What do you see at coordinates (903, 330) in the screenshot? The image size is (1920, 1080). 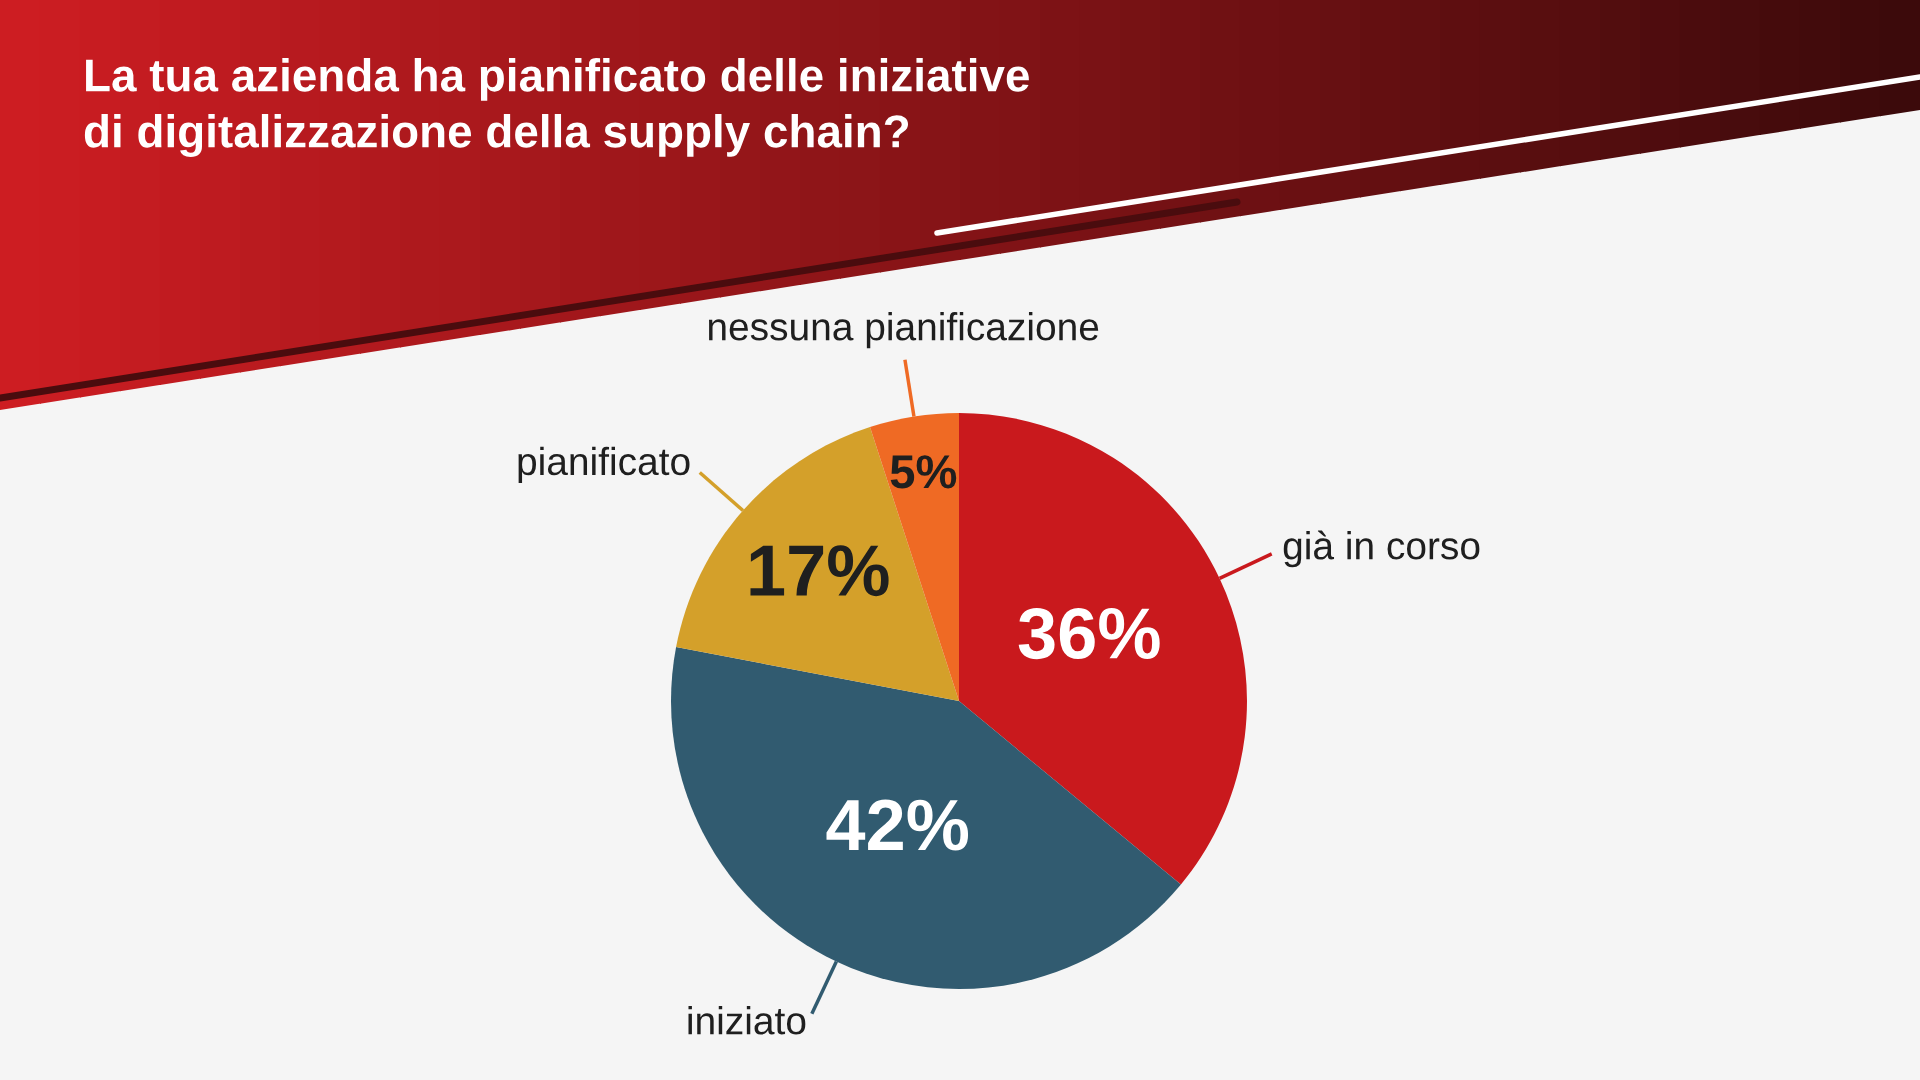 I see `slice-label: nessuna pianificazione` at bounding box center [903, 330].